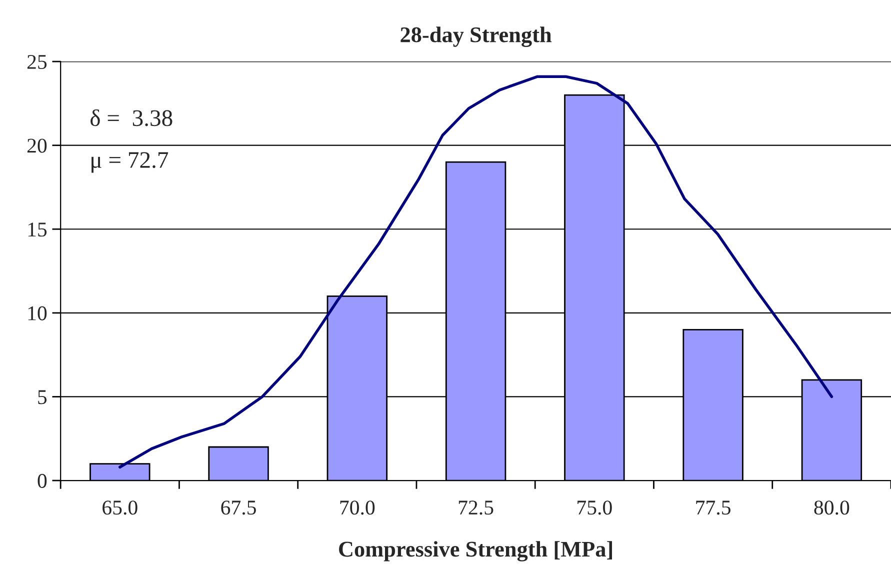  What do you see at coordinates (37, 61) in the screenshot?
I see `y-tick-label: 25` at bounding box center [37, 61].